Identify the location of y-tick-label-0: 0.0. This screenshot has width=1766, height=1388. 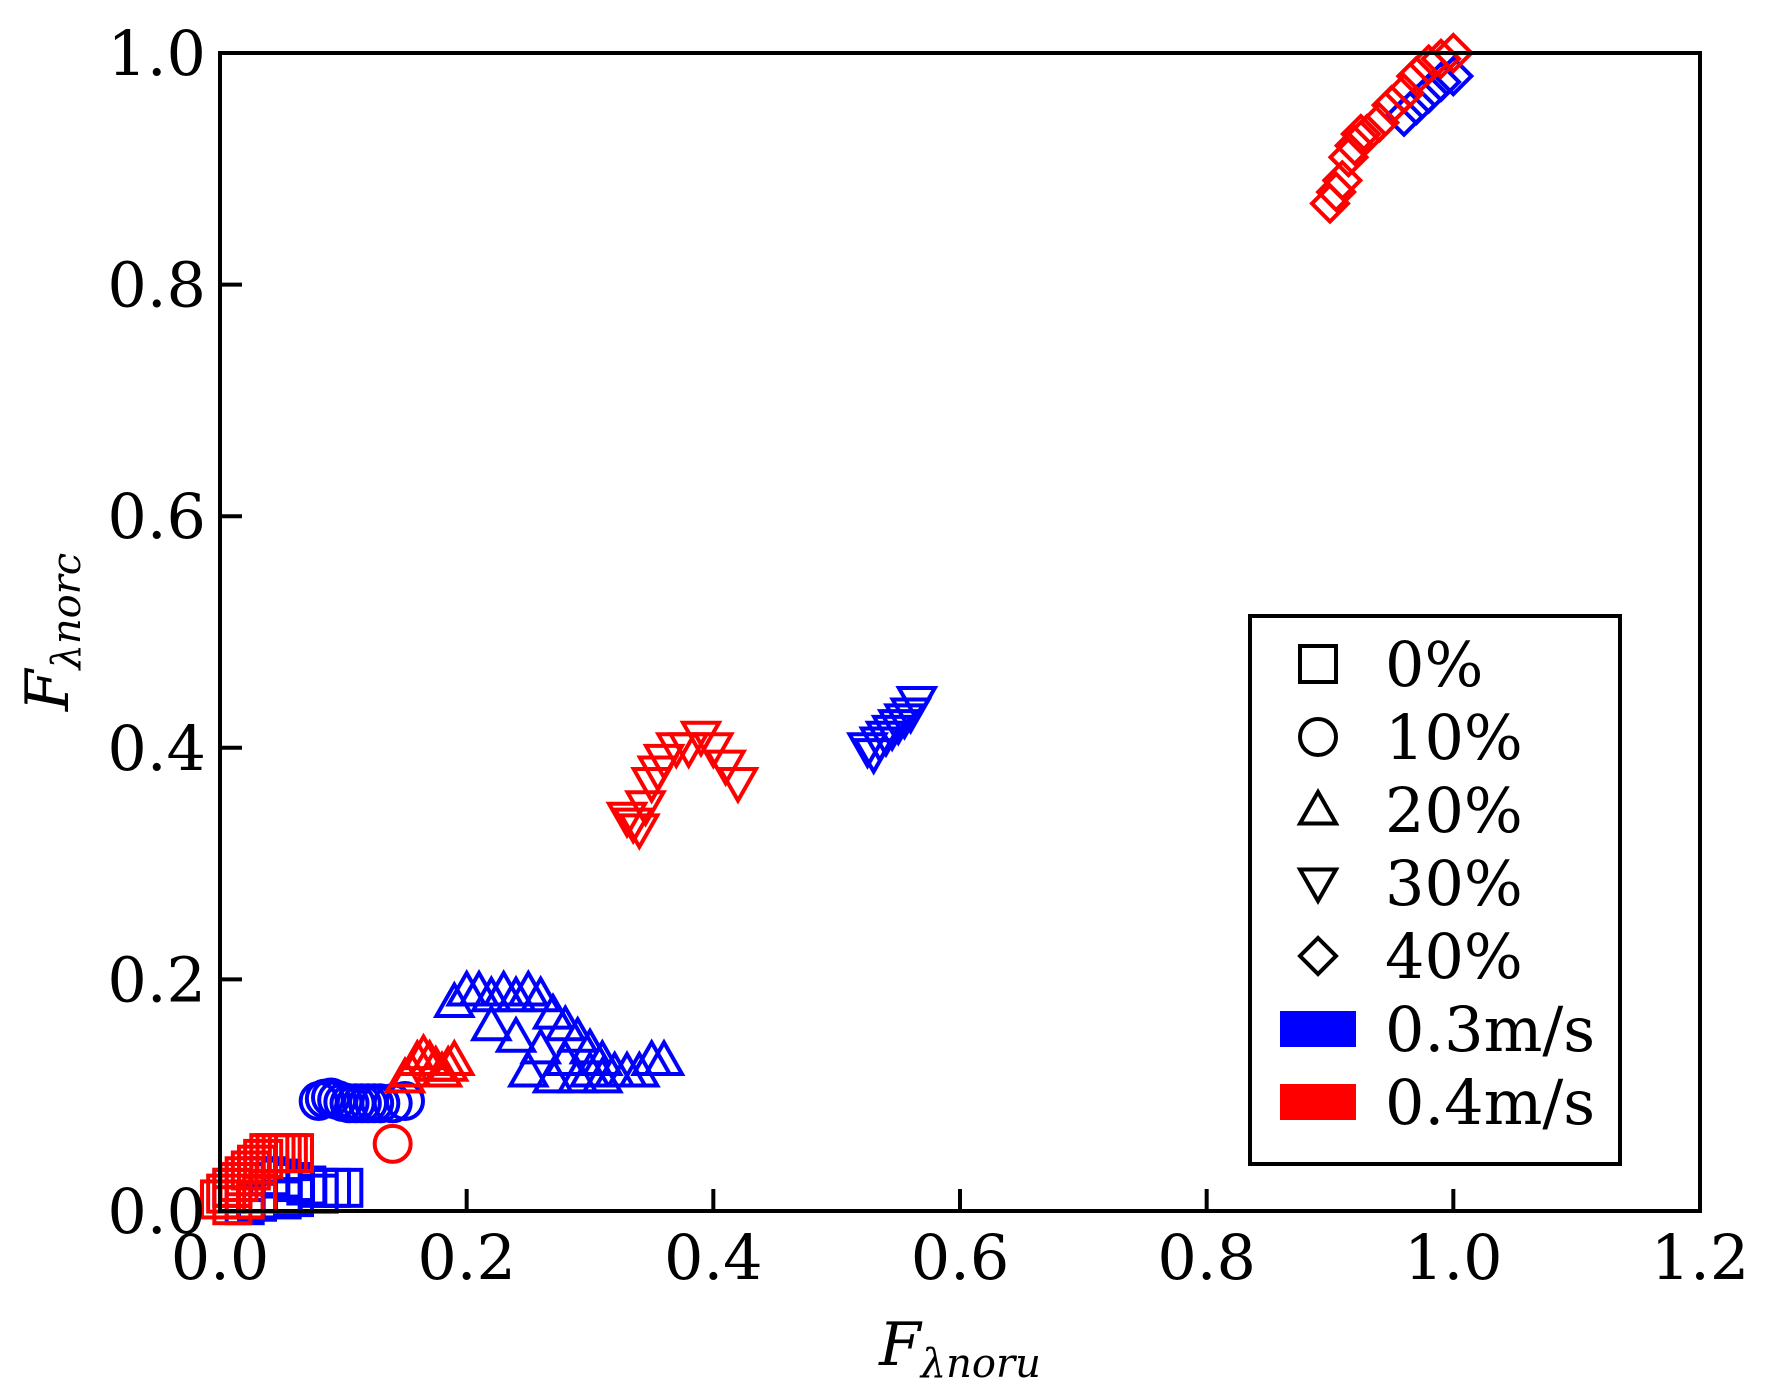
(156, 1211).